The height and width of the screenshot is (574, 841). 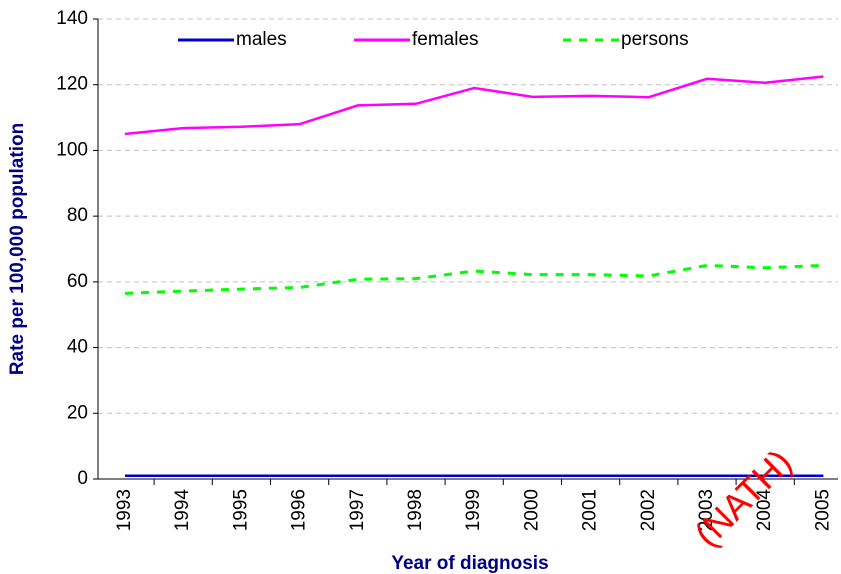 What do you see at coordinates (72, 84) in the screenshot?
I see `y-tick-label: 120` at bounding box center [72, 84].